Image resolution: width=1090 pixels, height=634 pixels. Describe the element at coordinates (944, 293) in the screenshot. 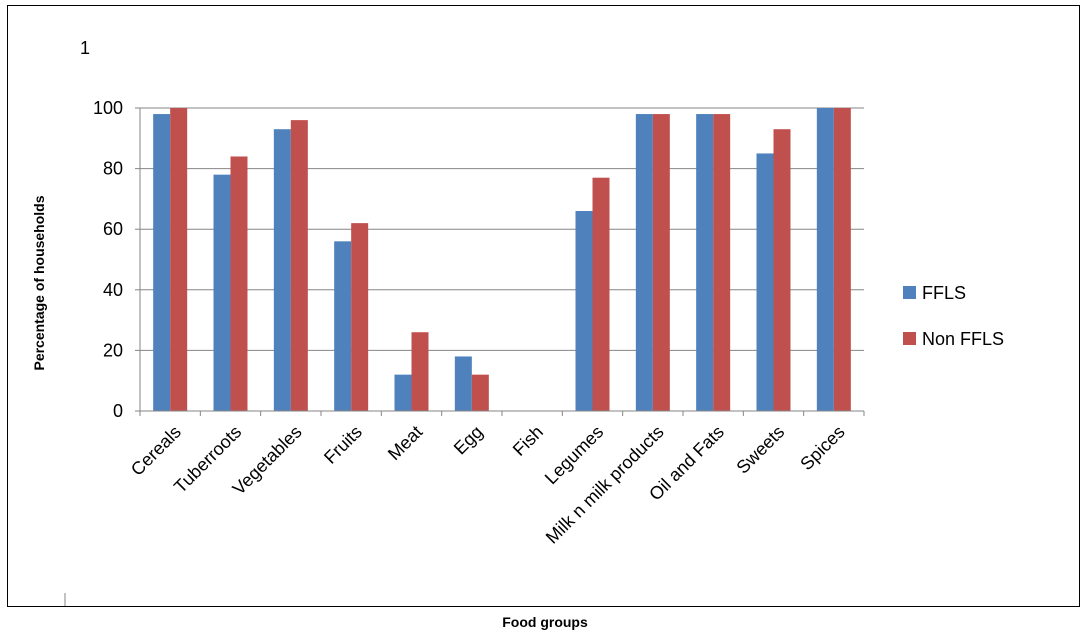

I see `legend-label: FFLS` at that location.